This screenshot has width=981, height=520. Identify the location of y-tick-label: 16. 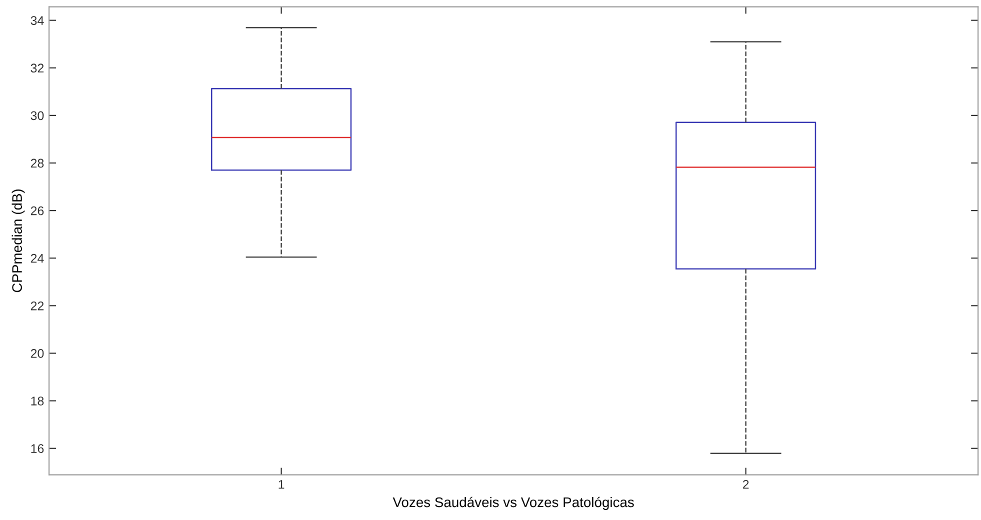
(37, 449).